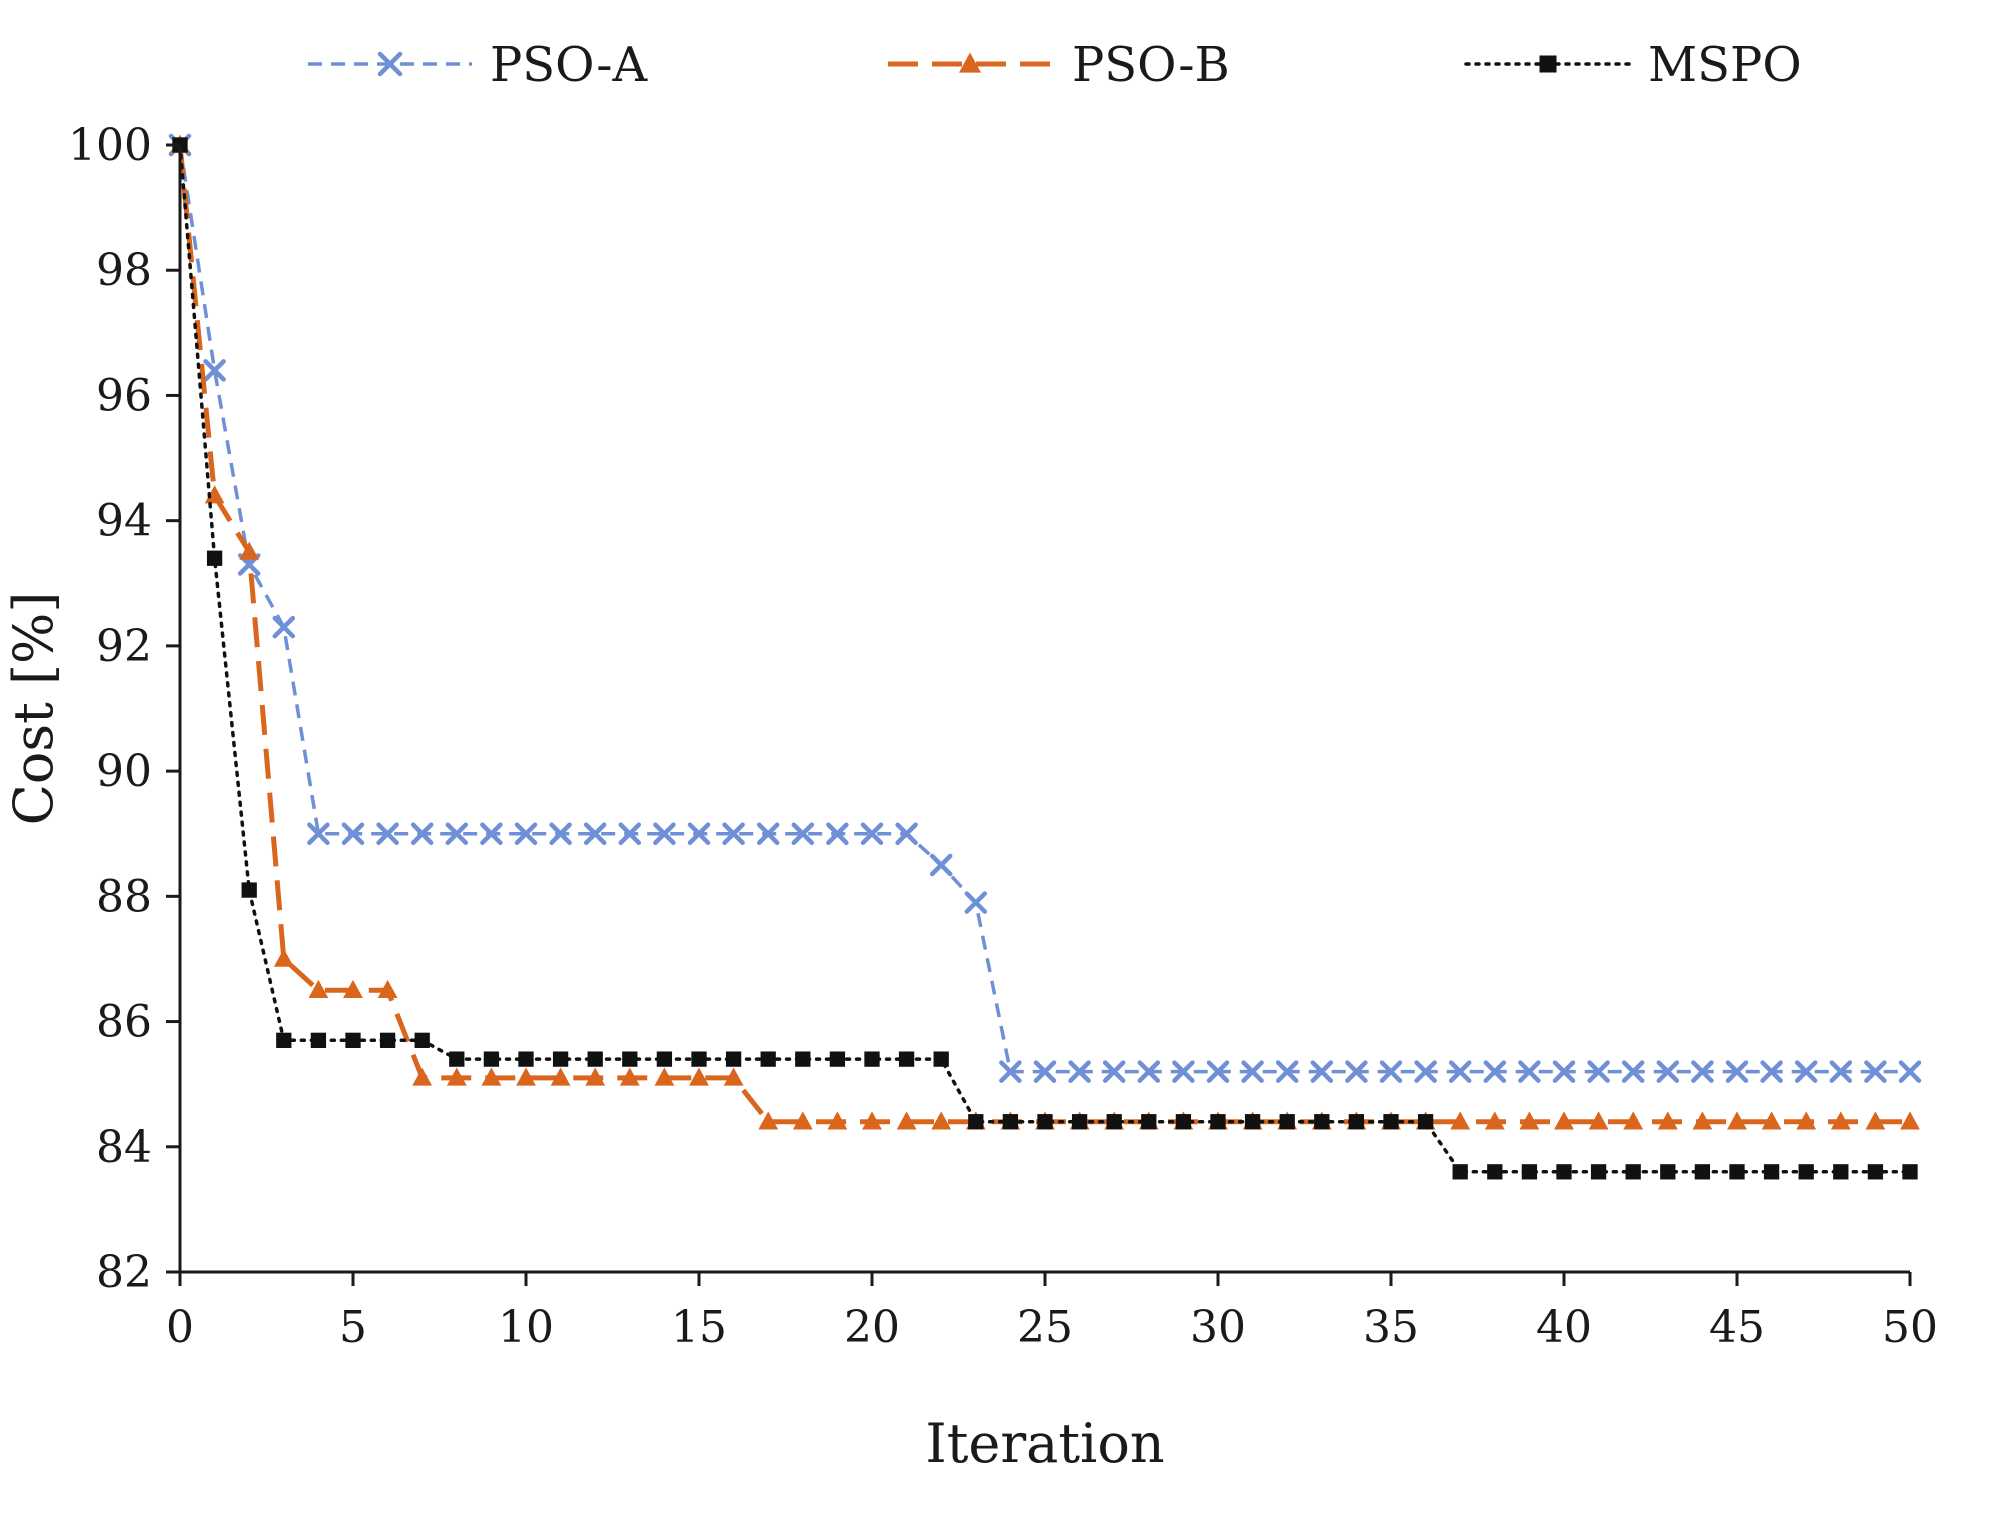  I want to click on y-tick-label: 92, so click(124, 646).